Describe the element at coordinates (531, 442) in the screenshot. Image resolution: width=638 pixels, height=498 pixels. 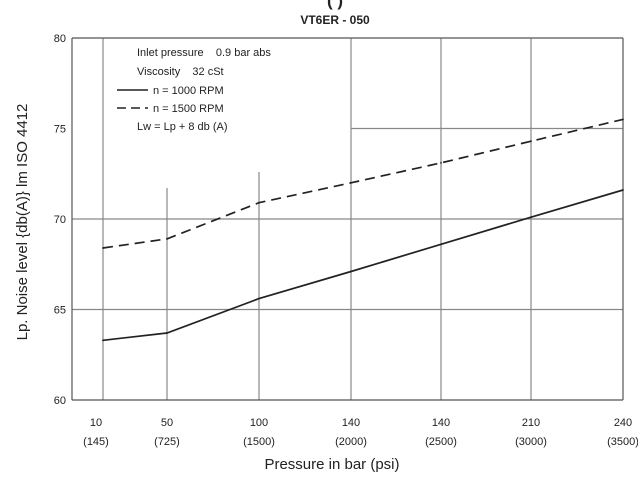
I see `x-tick-psi-5: (3000)` at that location.